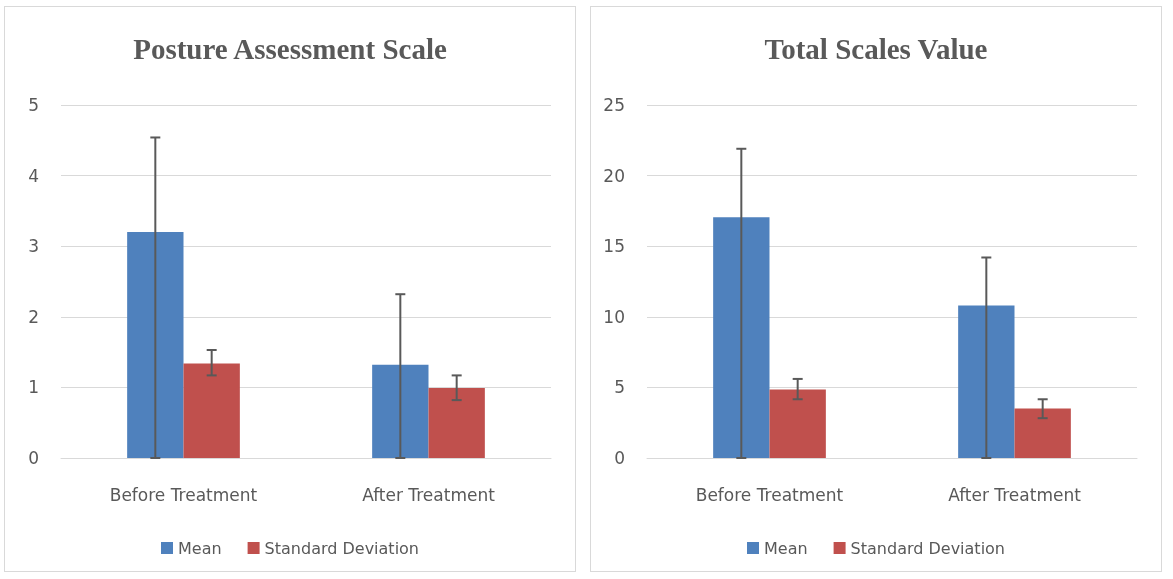 This screenshot has height=579, width=1173. I want to click on y-tick-label: 10, so click(614, 316).